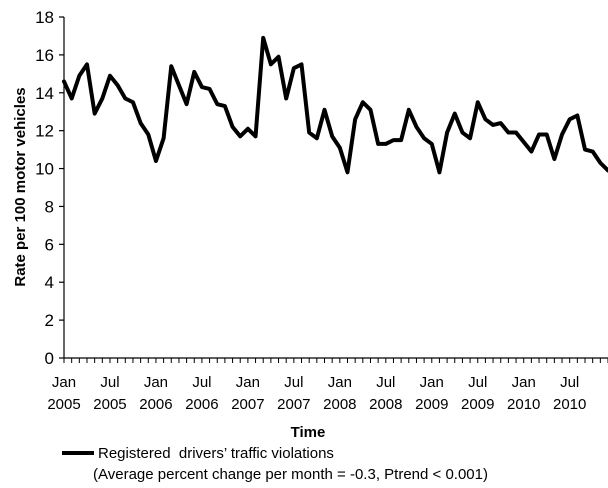 The image size is (608, 488). What do you see at coordinates (44, 55) in the screenshot?
I see `y-tick-label: 16` at bounding box center [44, 55].